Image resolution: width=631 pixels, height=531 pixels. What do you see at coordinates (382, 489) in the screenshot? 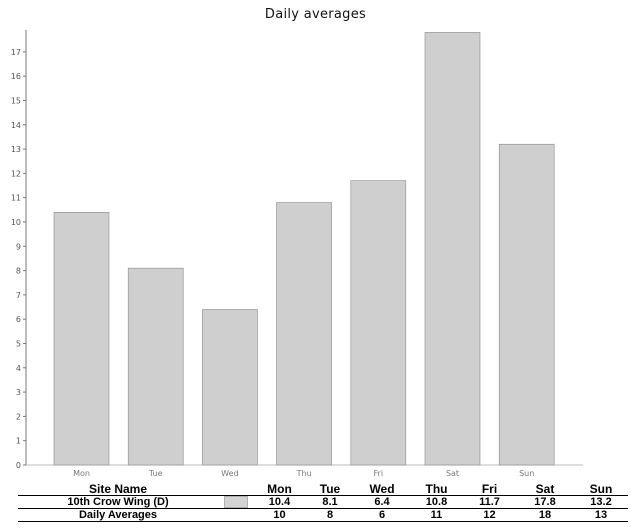
I see `day-header: Wed` at bounding box center [382, 489].